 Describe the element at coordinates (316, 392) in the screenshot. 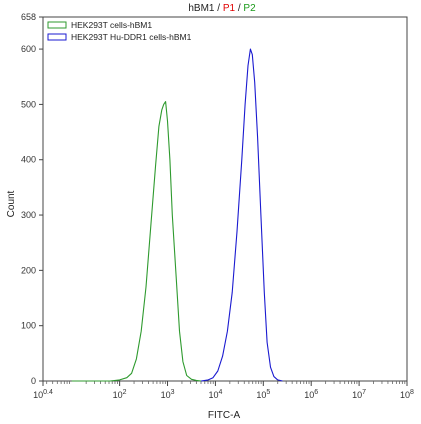

I see `x-tick-exponent: 6` at that location.